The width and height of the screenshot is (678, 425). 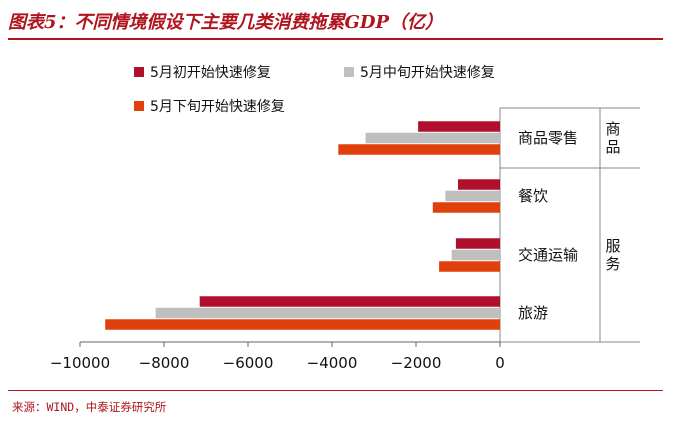 I want to click on x-tick-label: 0, so click(x=500, y=363).